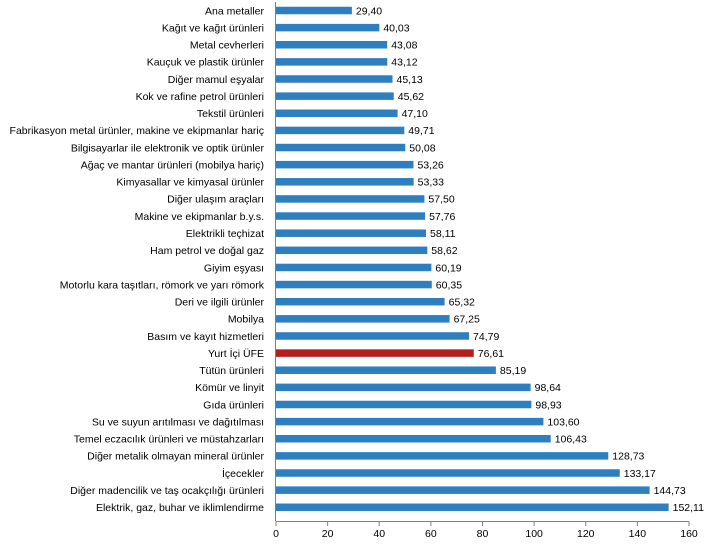 The height and width of the screenshot is (545, 718). Describe the element at coordinates (563, 422) in the screenshot. I see `value-label: 103,60` at that location.